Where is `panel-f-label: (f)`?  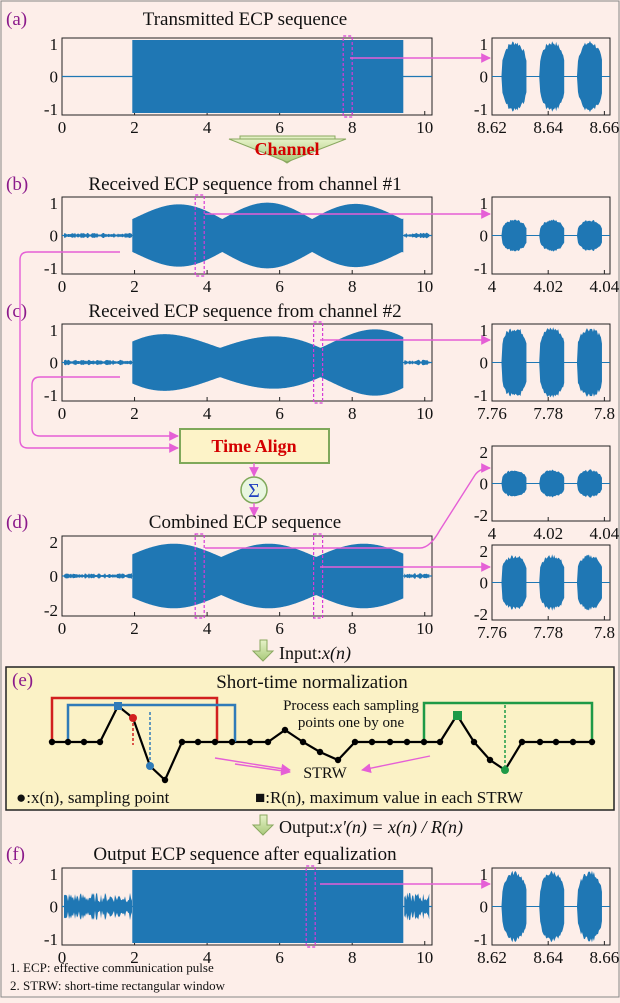 panel-f-label: (f) is located at coordinates (15, 854).